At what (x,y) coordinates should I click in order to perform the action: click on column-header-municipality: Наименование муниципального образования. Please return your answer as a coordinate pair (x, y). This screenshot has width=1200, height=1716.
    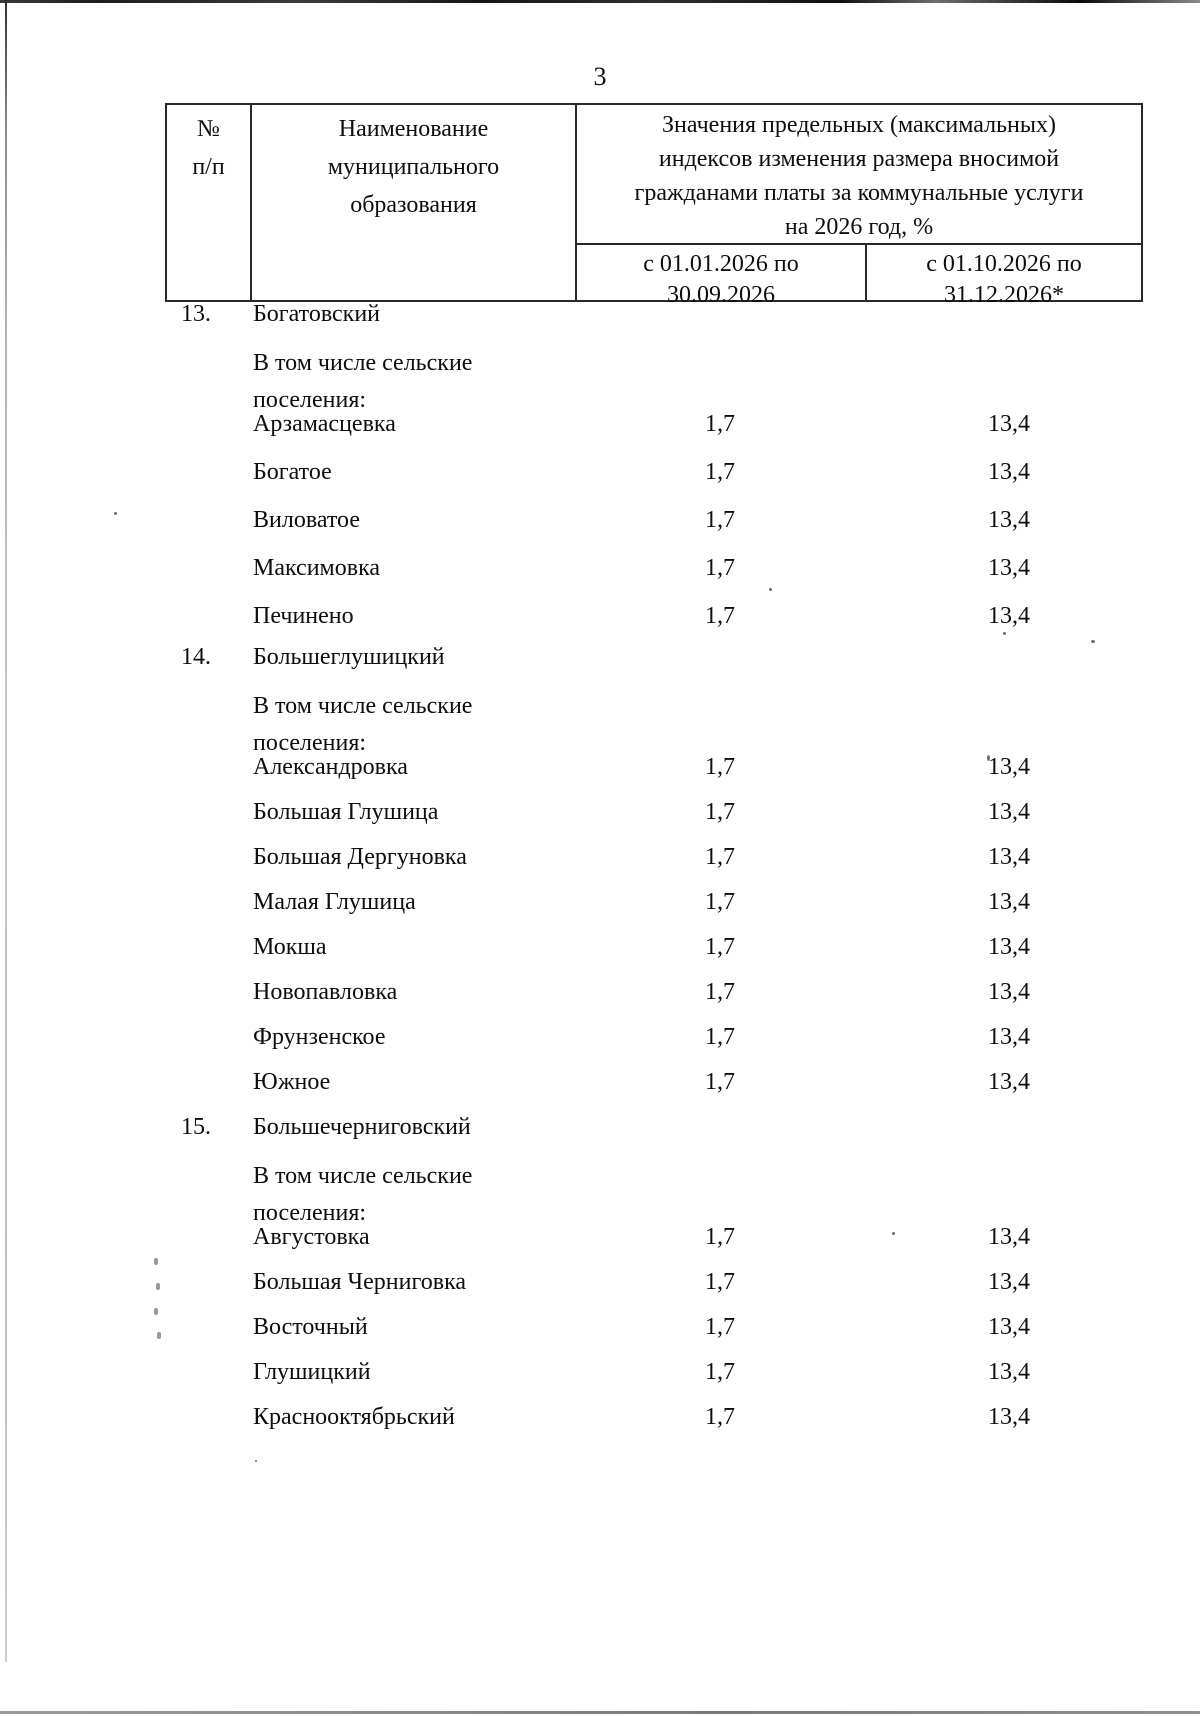
    Looking at the image, I should click on (414, 202).